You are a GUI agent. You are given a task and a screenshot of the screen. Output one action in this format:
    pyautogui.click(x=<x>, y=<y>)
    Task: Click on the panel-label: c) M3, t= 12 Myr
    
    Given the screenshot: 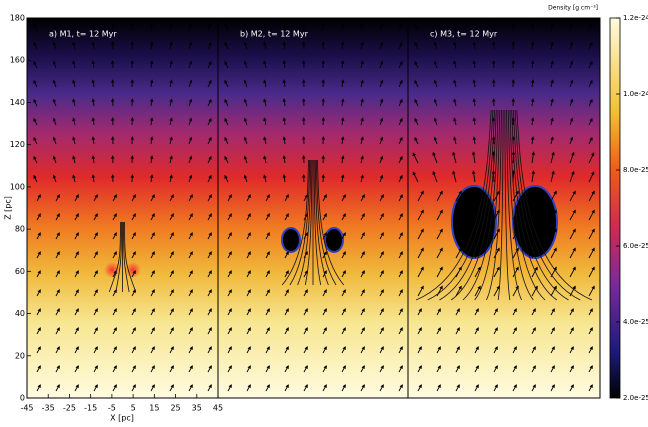 What is the action you would take?
    pyautogui.click(x=464, y=34)
    